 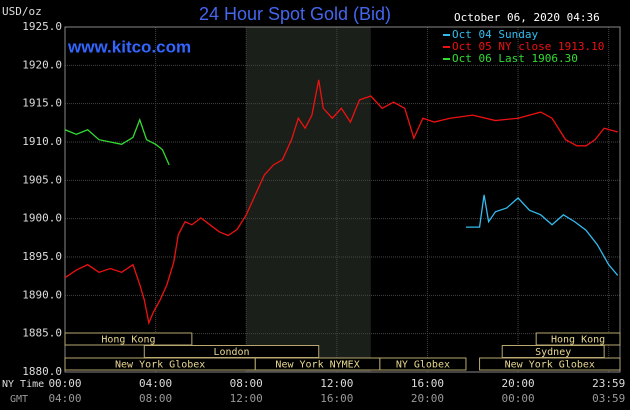 What do you see at coordinates (246, 383) in the screenshot?
I see `x-tick-label: 08:00` at bounding box center [246, 383].